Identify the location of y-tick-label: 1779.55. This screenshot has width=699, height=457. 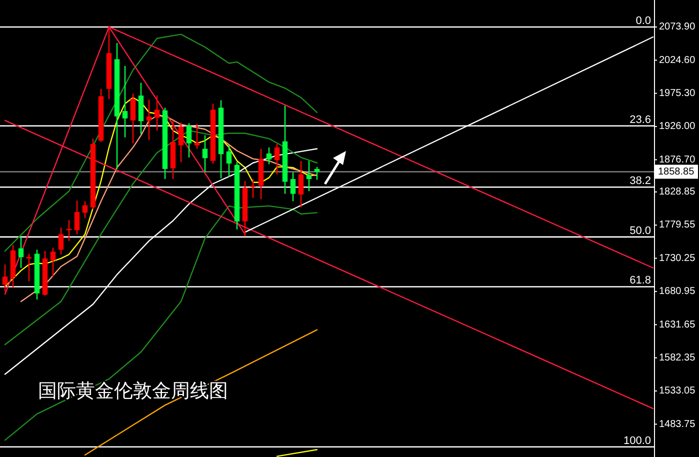
(677, 225).